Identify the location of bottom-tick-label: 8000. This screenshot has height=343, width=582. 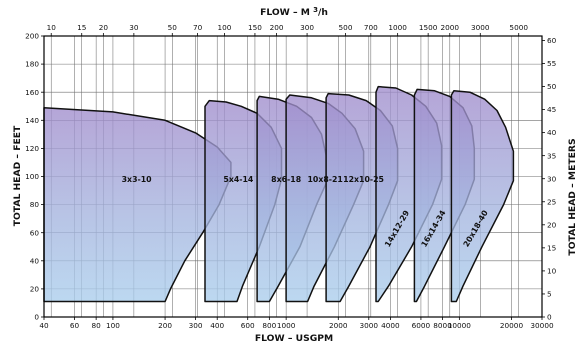
(442, 325).